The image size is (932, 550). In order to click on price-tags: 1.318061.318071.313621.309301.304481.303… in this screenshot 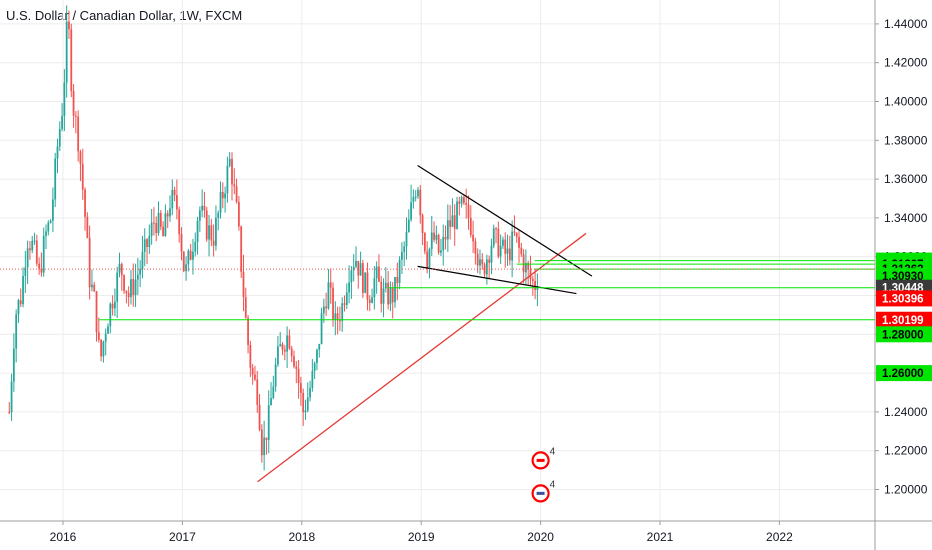, I will do `click(904, 317)`.